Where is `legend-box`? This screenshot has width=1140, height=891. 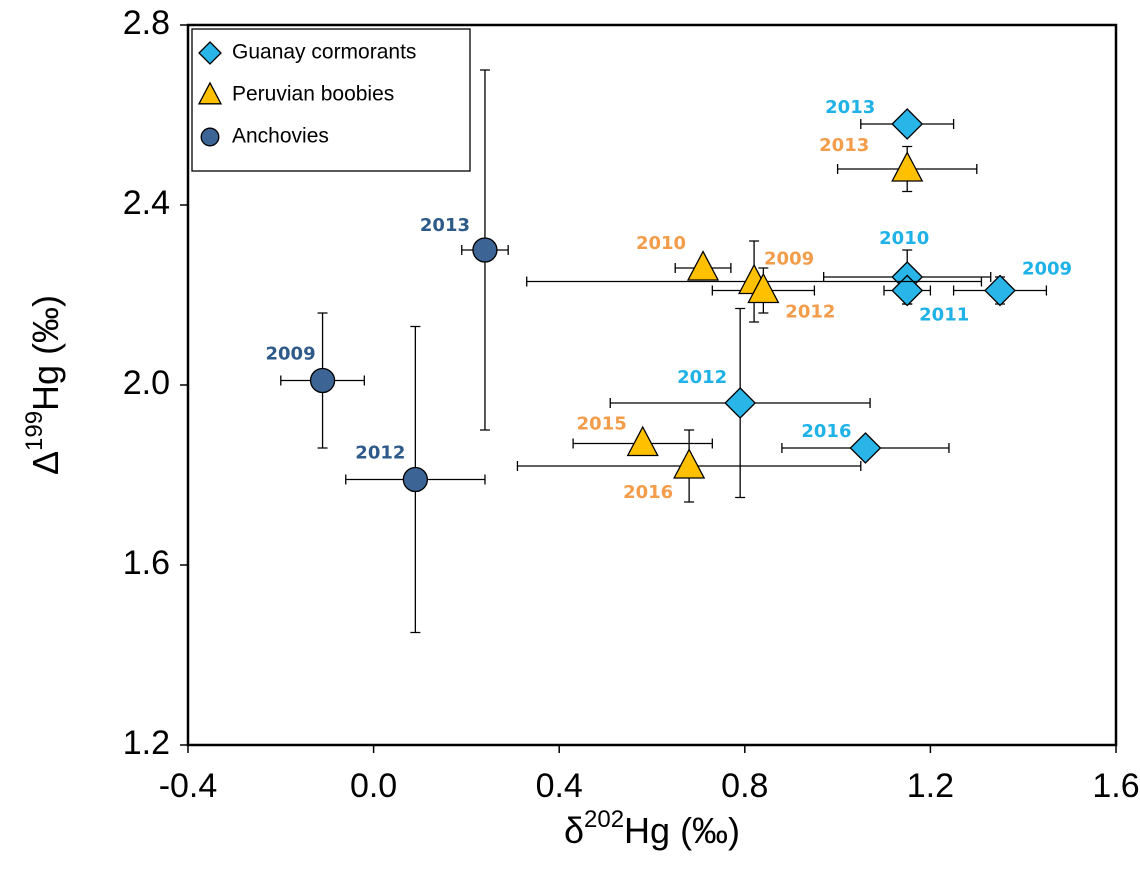 legend-box is located at coordinates (331, 100).